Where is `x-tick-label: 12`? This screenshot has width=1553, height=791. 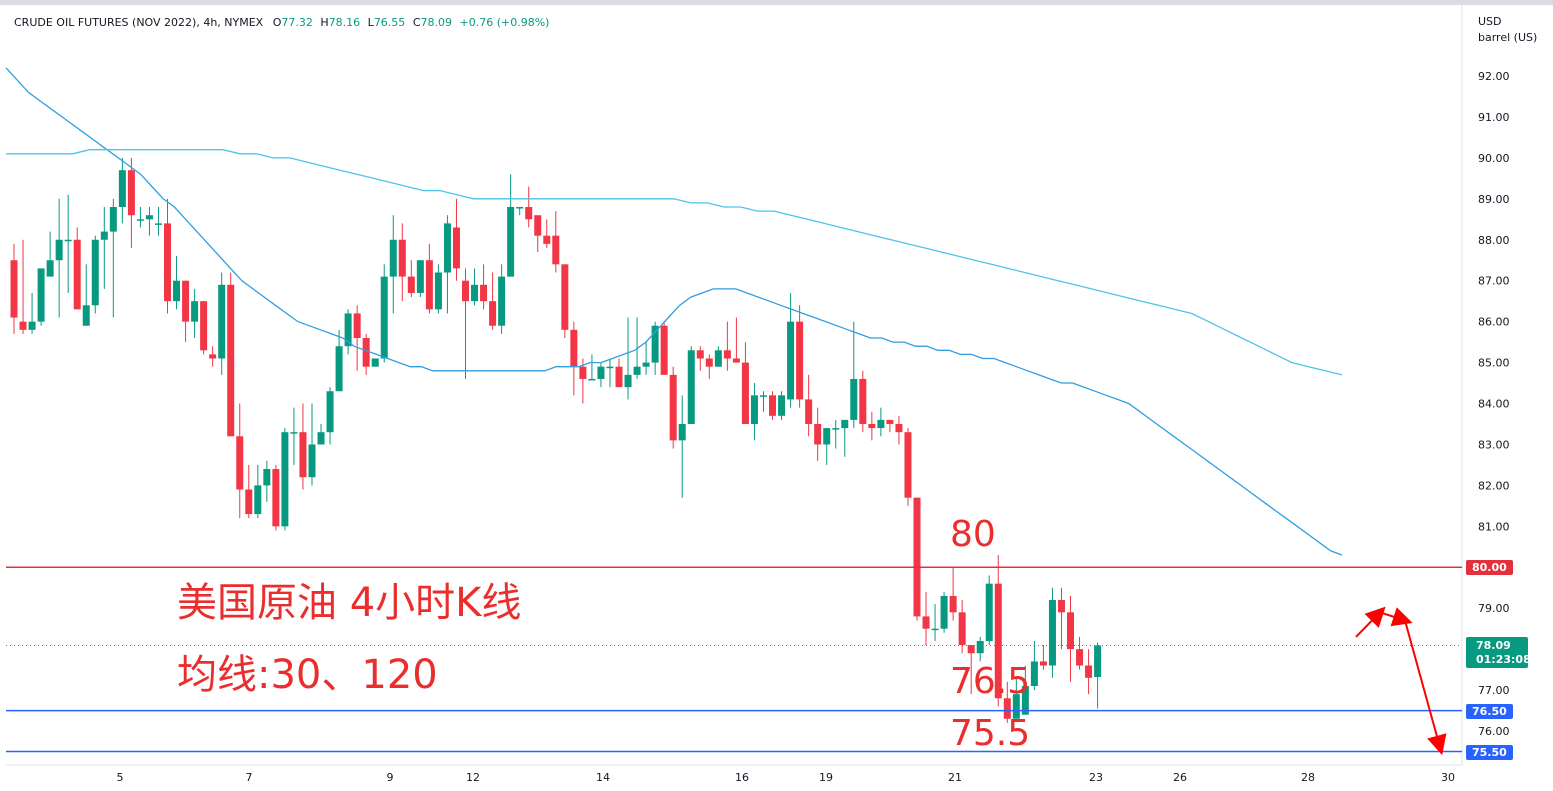
x-tick-label: 12 is located at coordinates (473, 777).